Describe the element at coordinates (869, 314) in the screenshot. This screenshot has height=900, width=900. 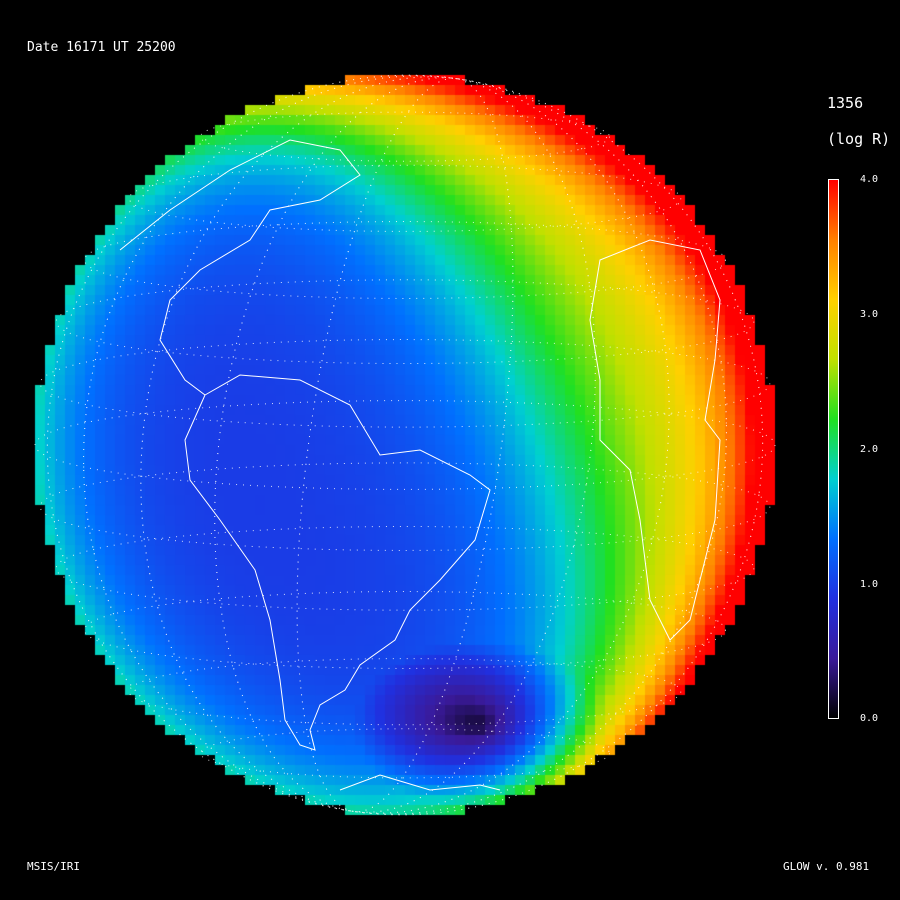
I see `colorbar-tick: 3.0` at that location.